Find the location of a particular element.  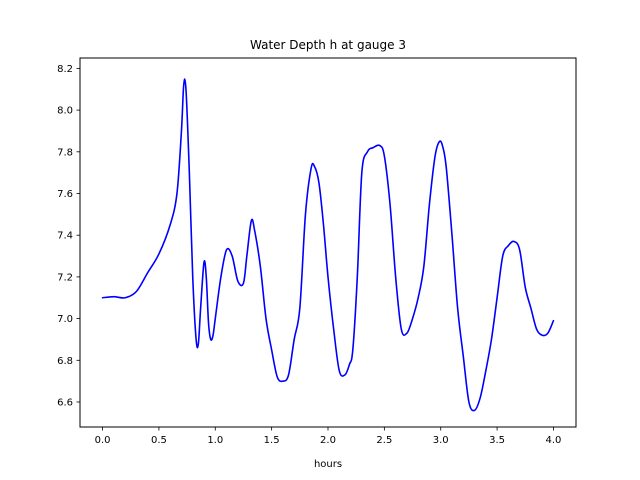

x-tick-label: 3.5 is located at coordinates (497, 440).